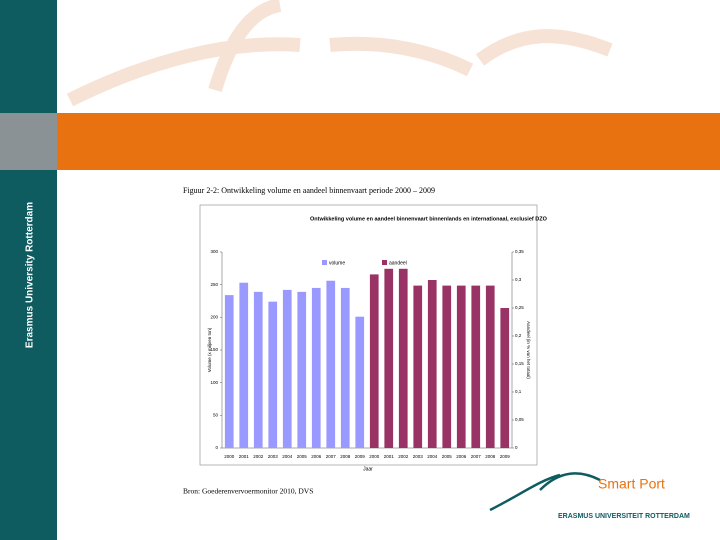  Describe the element at coordinates (388, 141) in the screenshot. I see `orange-band` at that location.